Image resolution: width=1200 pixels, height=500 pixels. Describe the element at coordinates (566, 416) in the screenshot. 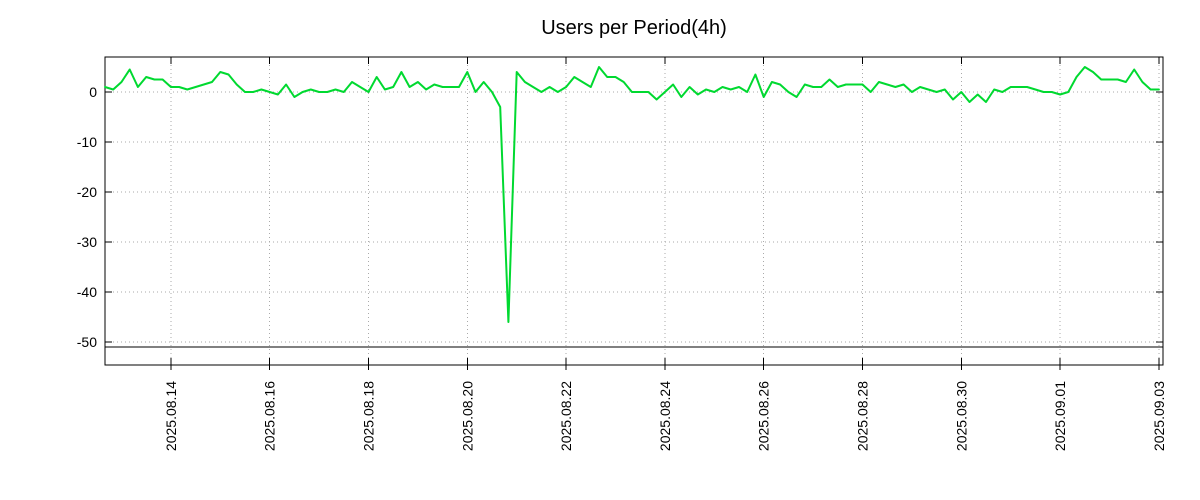

I see `x-tick-label: 2025.08.22` at that location.